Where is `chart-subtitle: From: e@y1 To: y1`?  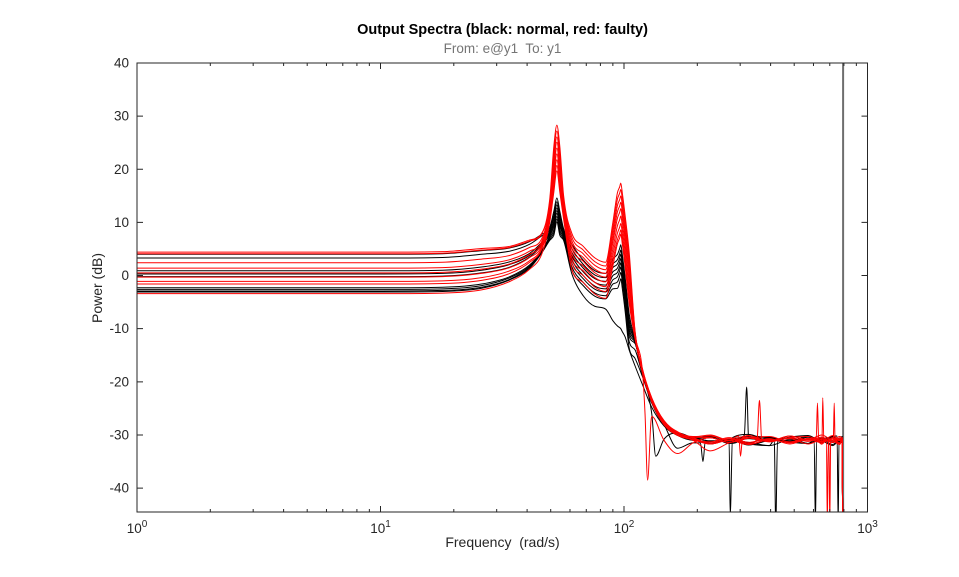 chart-subtitle: From: e@y1 To: y1 is located at coordinates (502, 48).